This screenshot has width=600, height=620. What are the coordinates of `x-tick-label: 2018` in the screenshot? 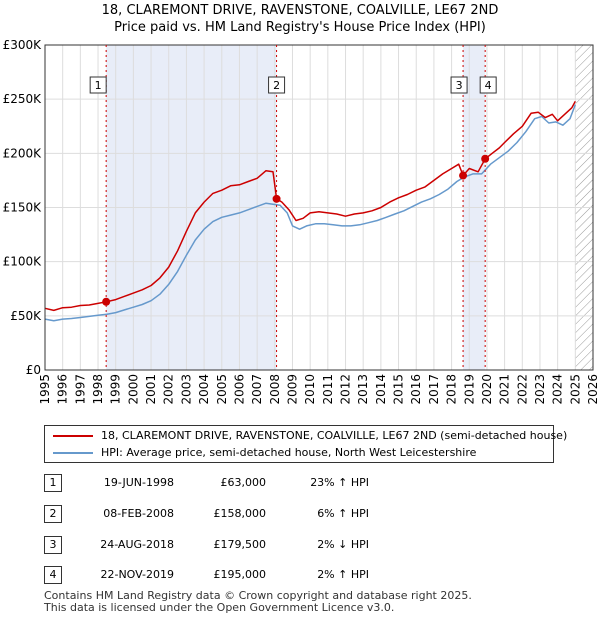 It's located at (452, 389).